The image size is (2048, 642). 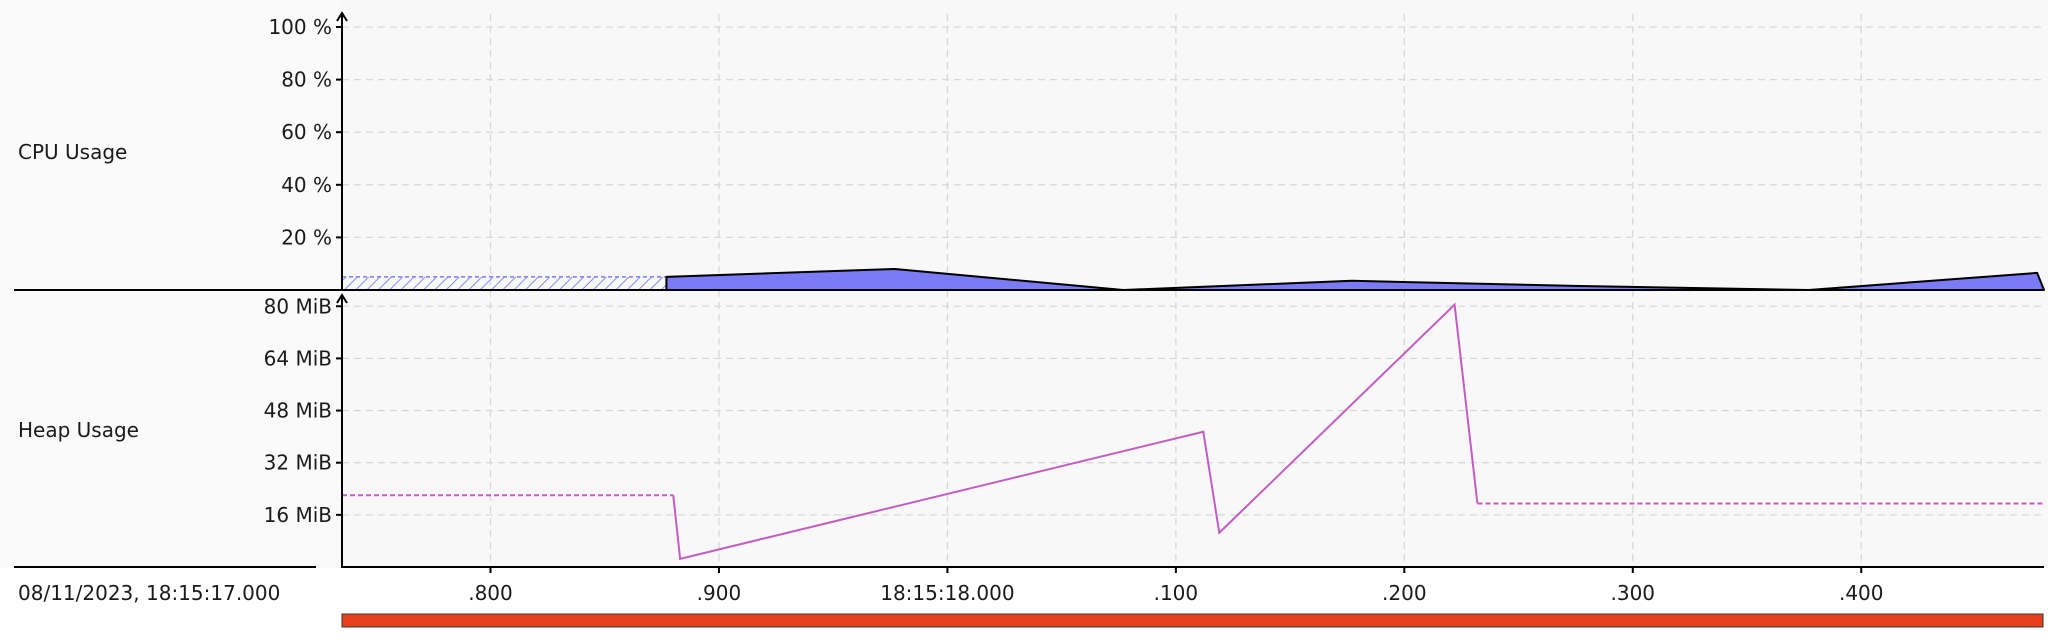 I want to click on y-tick-label: 20 %, so click(x=306, y=237).